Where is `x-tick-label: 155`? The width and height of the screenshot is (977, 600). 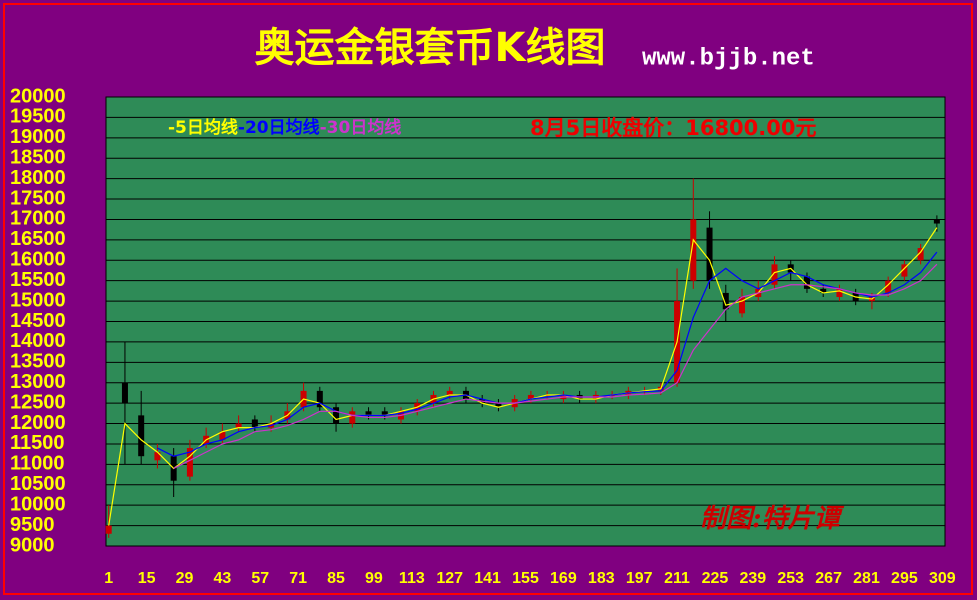 x-tick-label: 155 is located at coordinates (525, 578).